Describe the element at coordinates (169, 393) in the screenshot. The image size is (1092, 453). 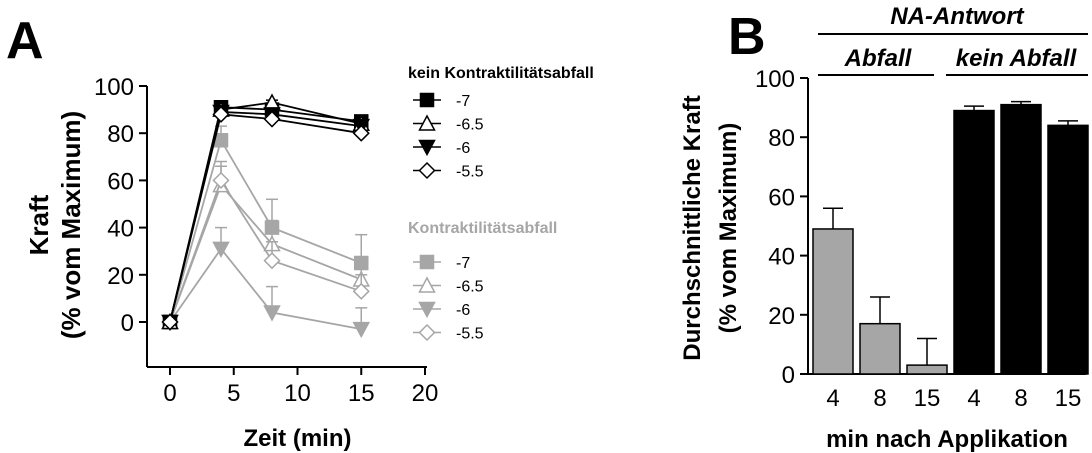
I see `x-tick-label: 0` at that location.